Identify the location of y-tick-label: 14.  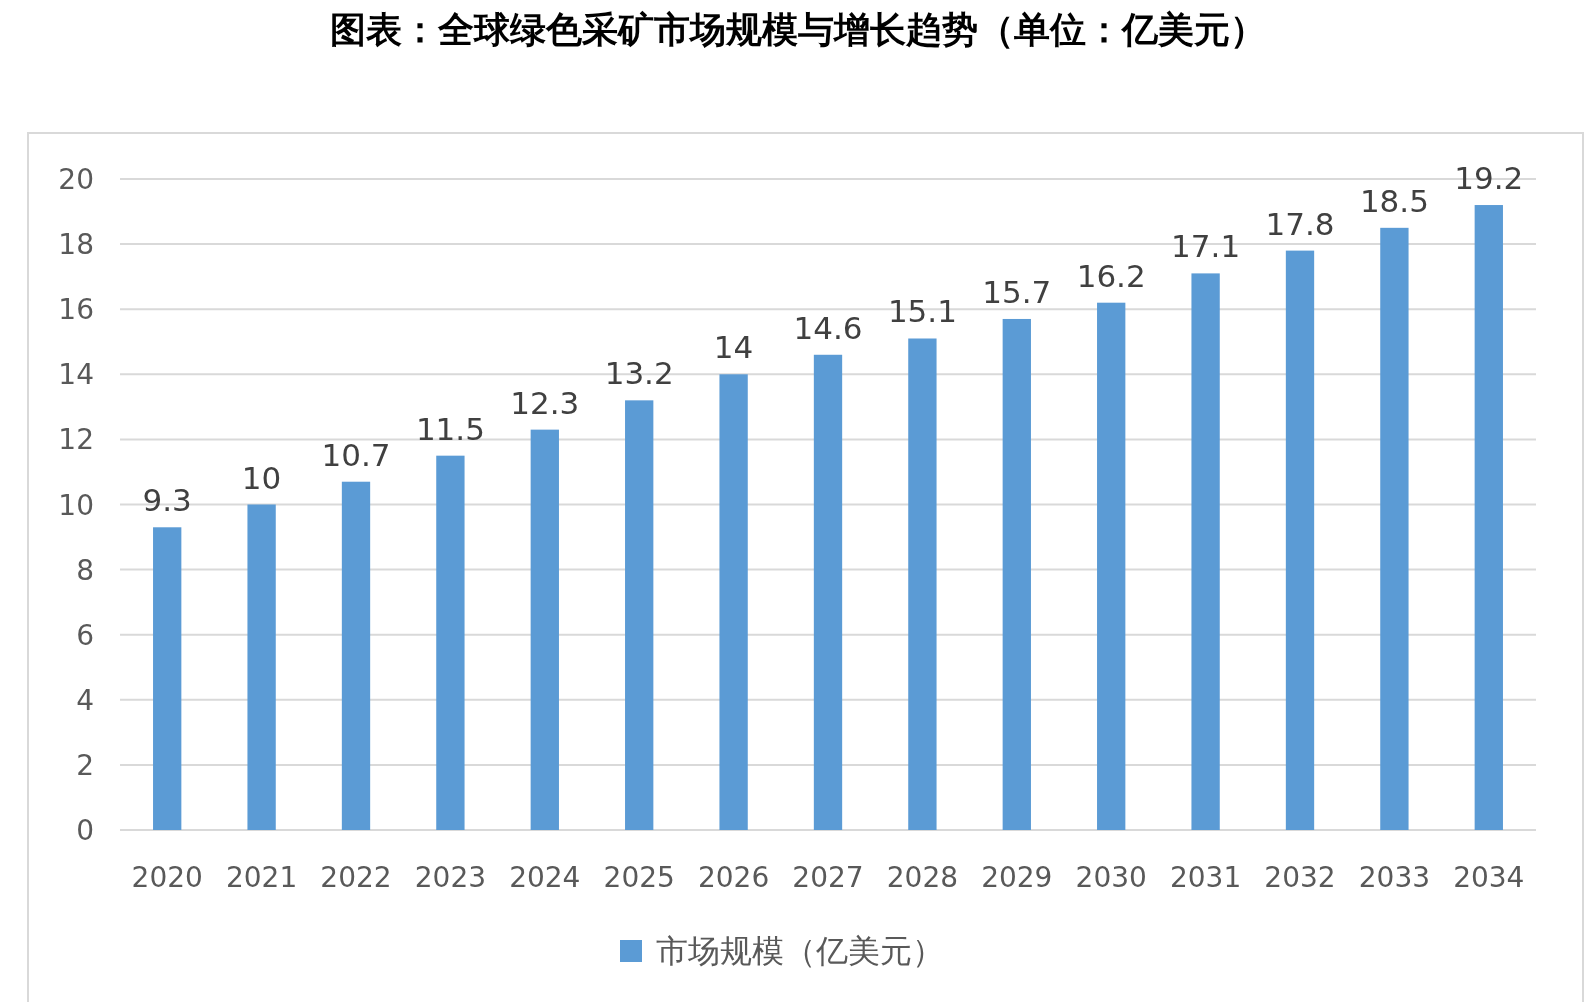
(76, 375).